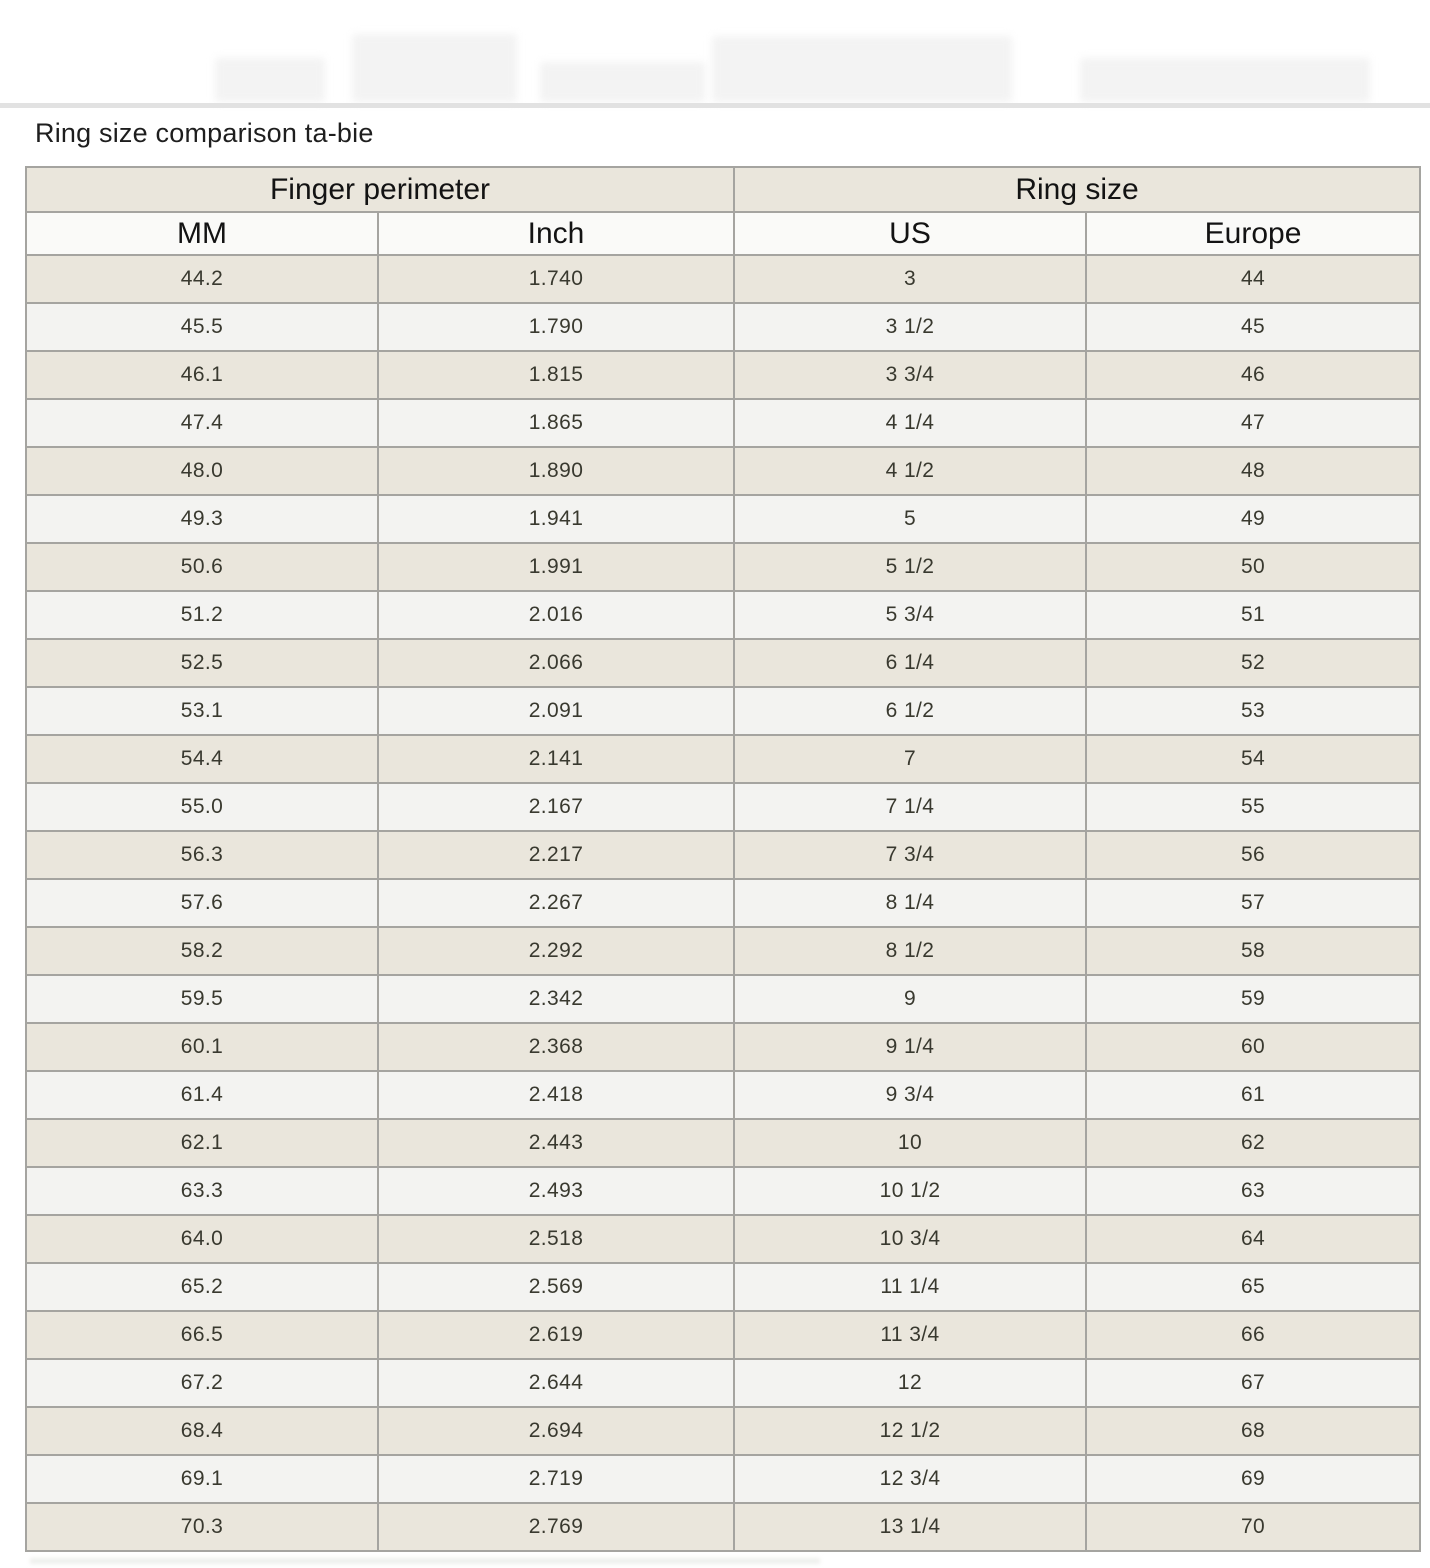 This screenshot has height=1568, width=1430. What do you see at coordinates (1253, 567) in the screenshot?
I see `cell-europe: 50` at bounding box center [1253, 567].